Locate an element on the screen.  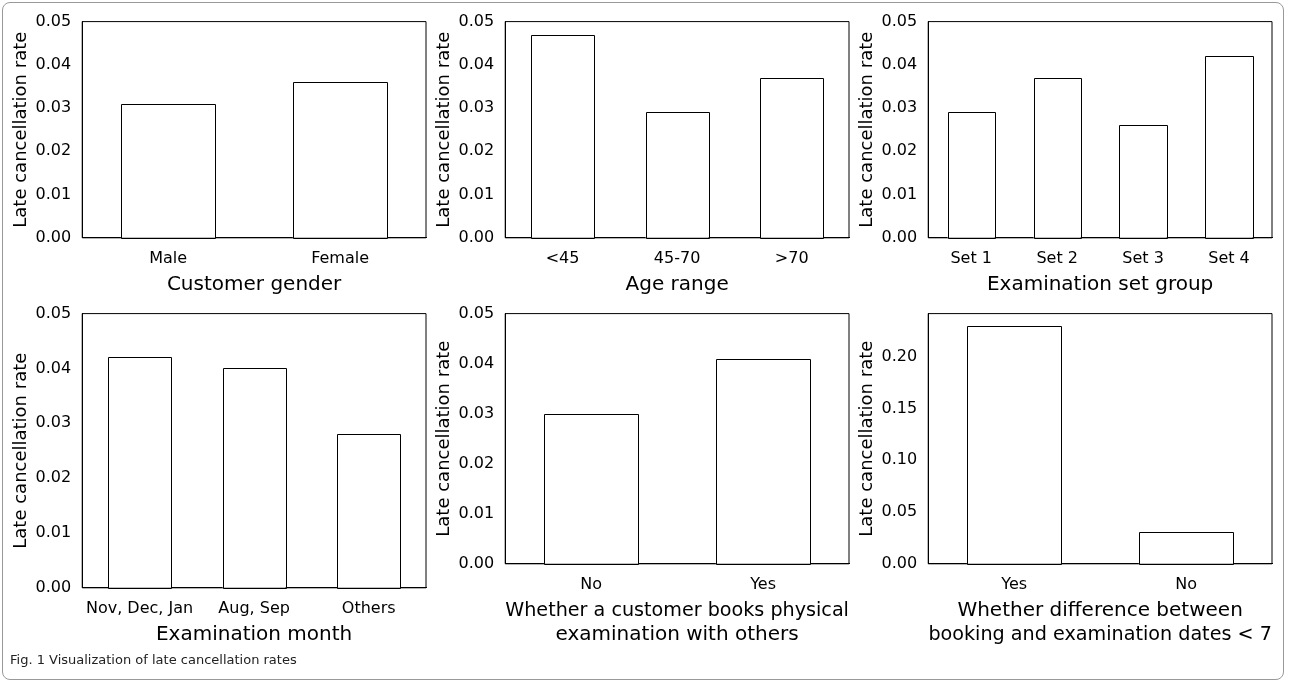
x-tick-label: <45 is located at coordinates (562, 257).